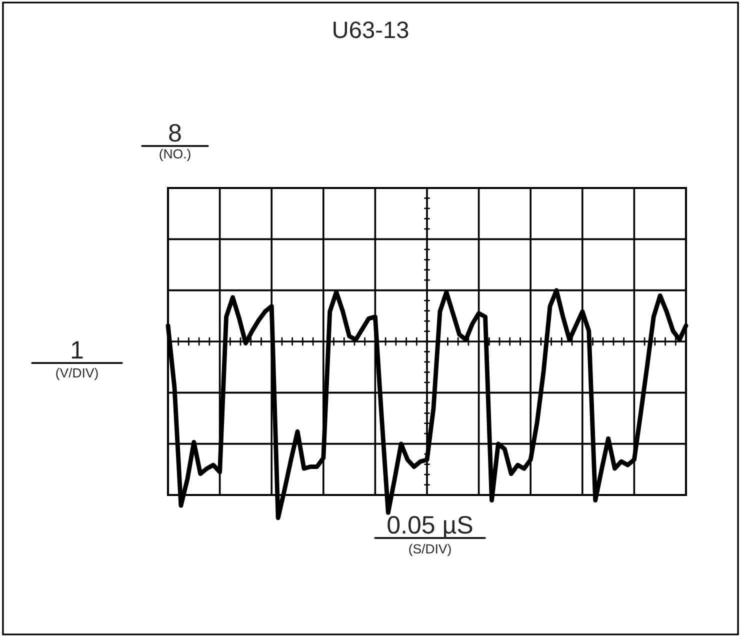 This screenshot has height=637, width=741. What do you see at coordinates (77, 349) in the screenshot?
I see `text: 1` at bounding box center [77, 349].